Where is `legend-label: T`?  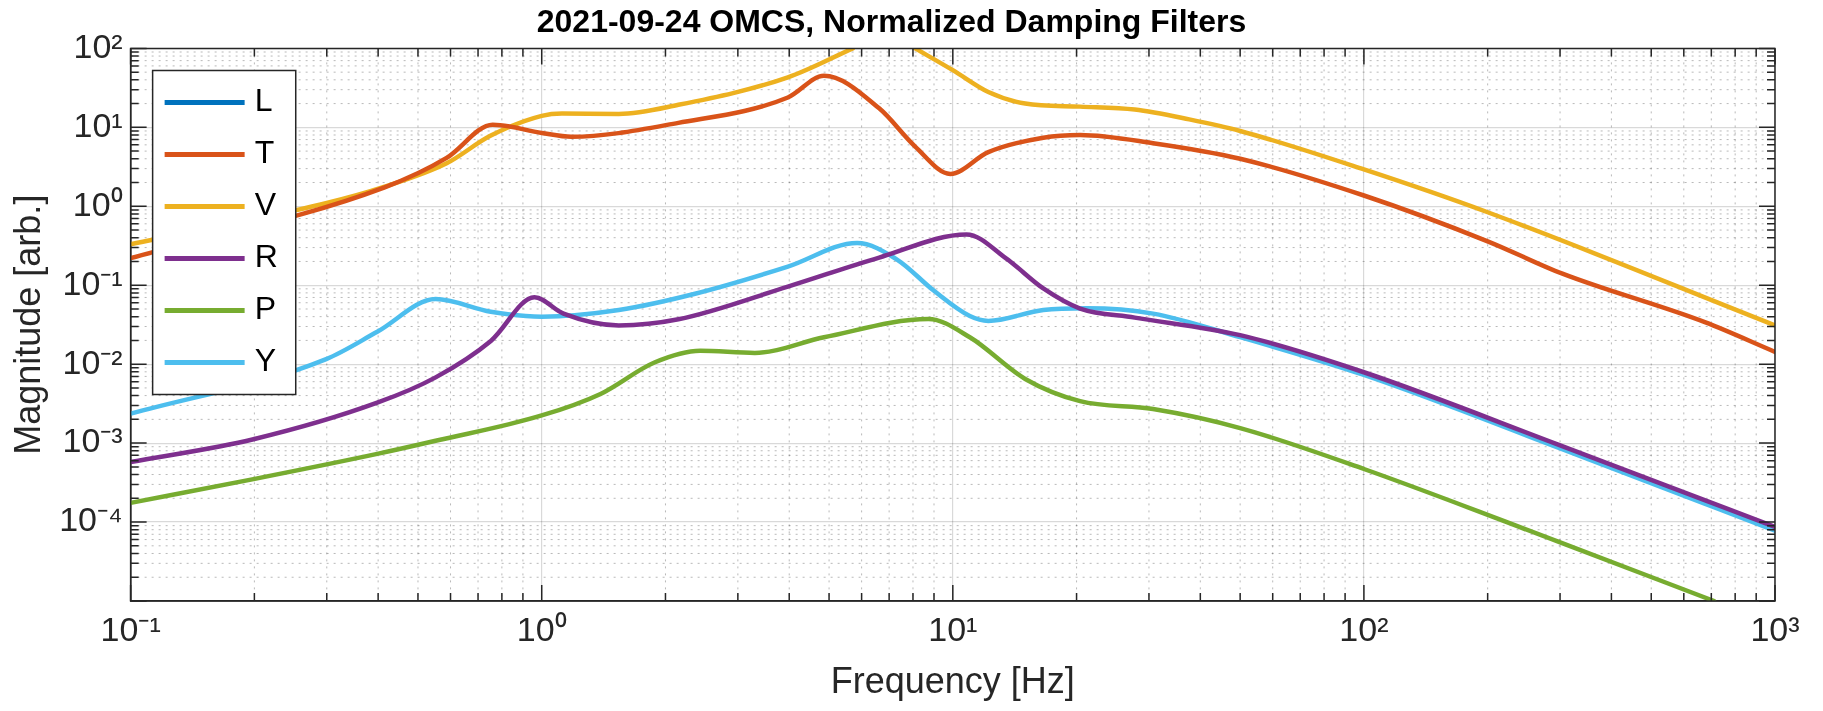 legend-label: T is located at coordinates (264, 152).